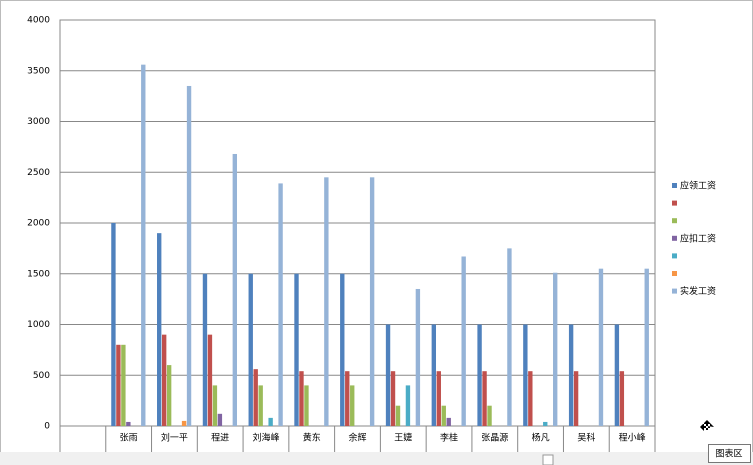 The image size is (753, 465). What do you see at coordinates (449, 438) in the screenshot?
I see `x-tick-label: 李桂` at bounding box center [449, 438].